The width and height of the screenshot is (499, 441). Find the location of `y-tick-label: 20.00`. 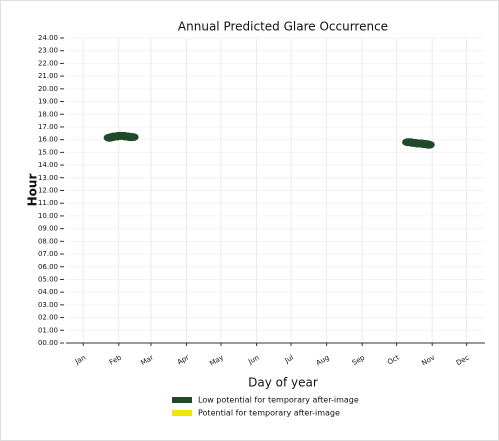

y-tick-label: 20.00 is located at coordinates (48, 89).